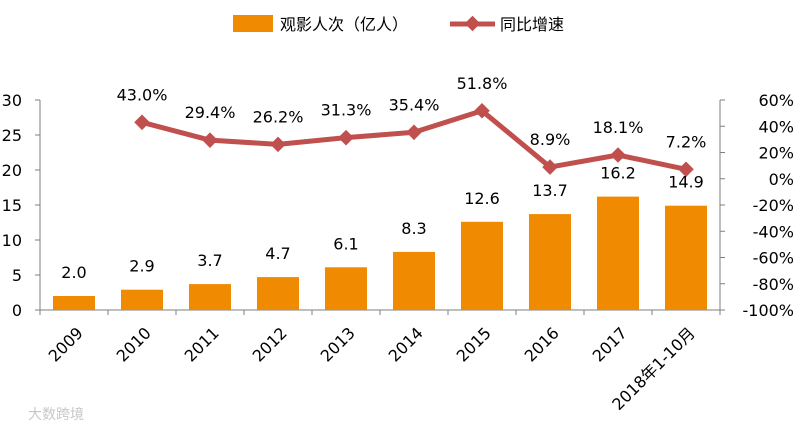 The image size is (801, 430). Describe the element at coordinates (686, 182) in the screenshot. I see `bar-value-label: 14.9` at that location.